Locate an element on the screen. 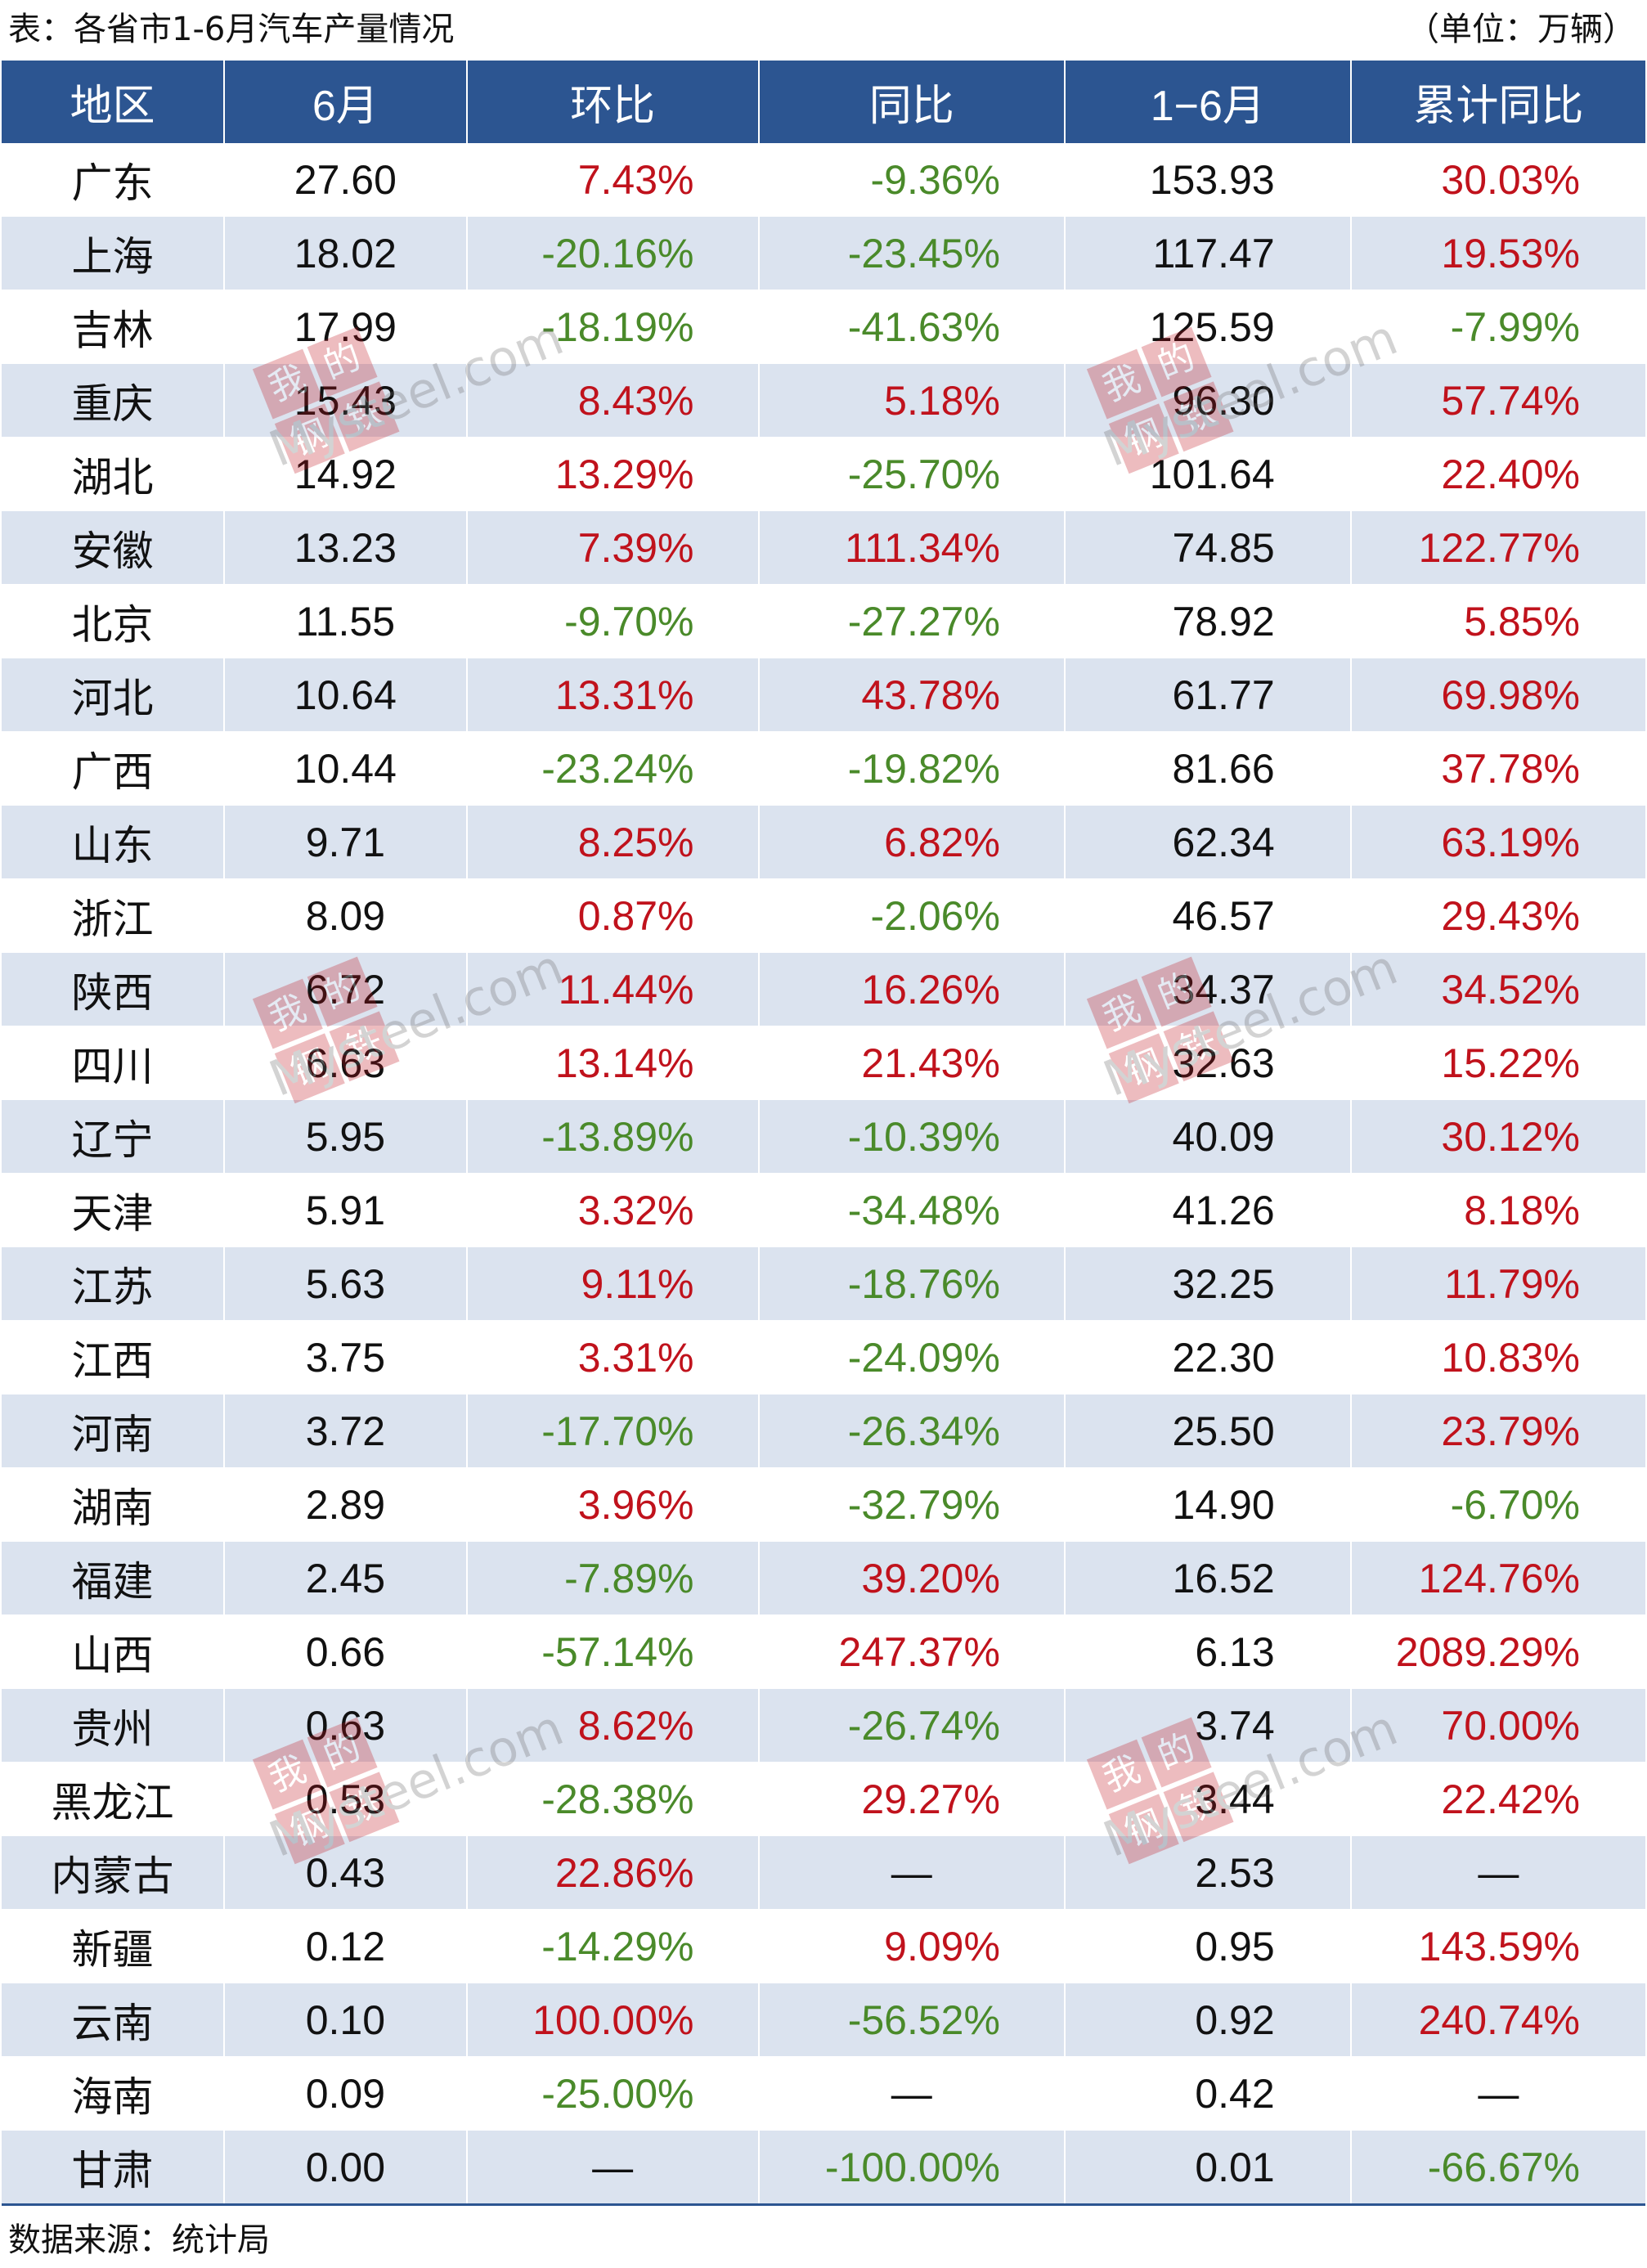 The width and height of the screenshot is (1647, 2268). cell-june: 3.75 is located at coordinates (346, 1357).